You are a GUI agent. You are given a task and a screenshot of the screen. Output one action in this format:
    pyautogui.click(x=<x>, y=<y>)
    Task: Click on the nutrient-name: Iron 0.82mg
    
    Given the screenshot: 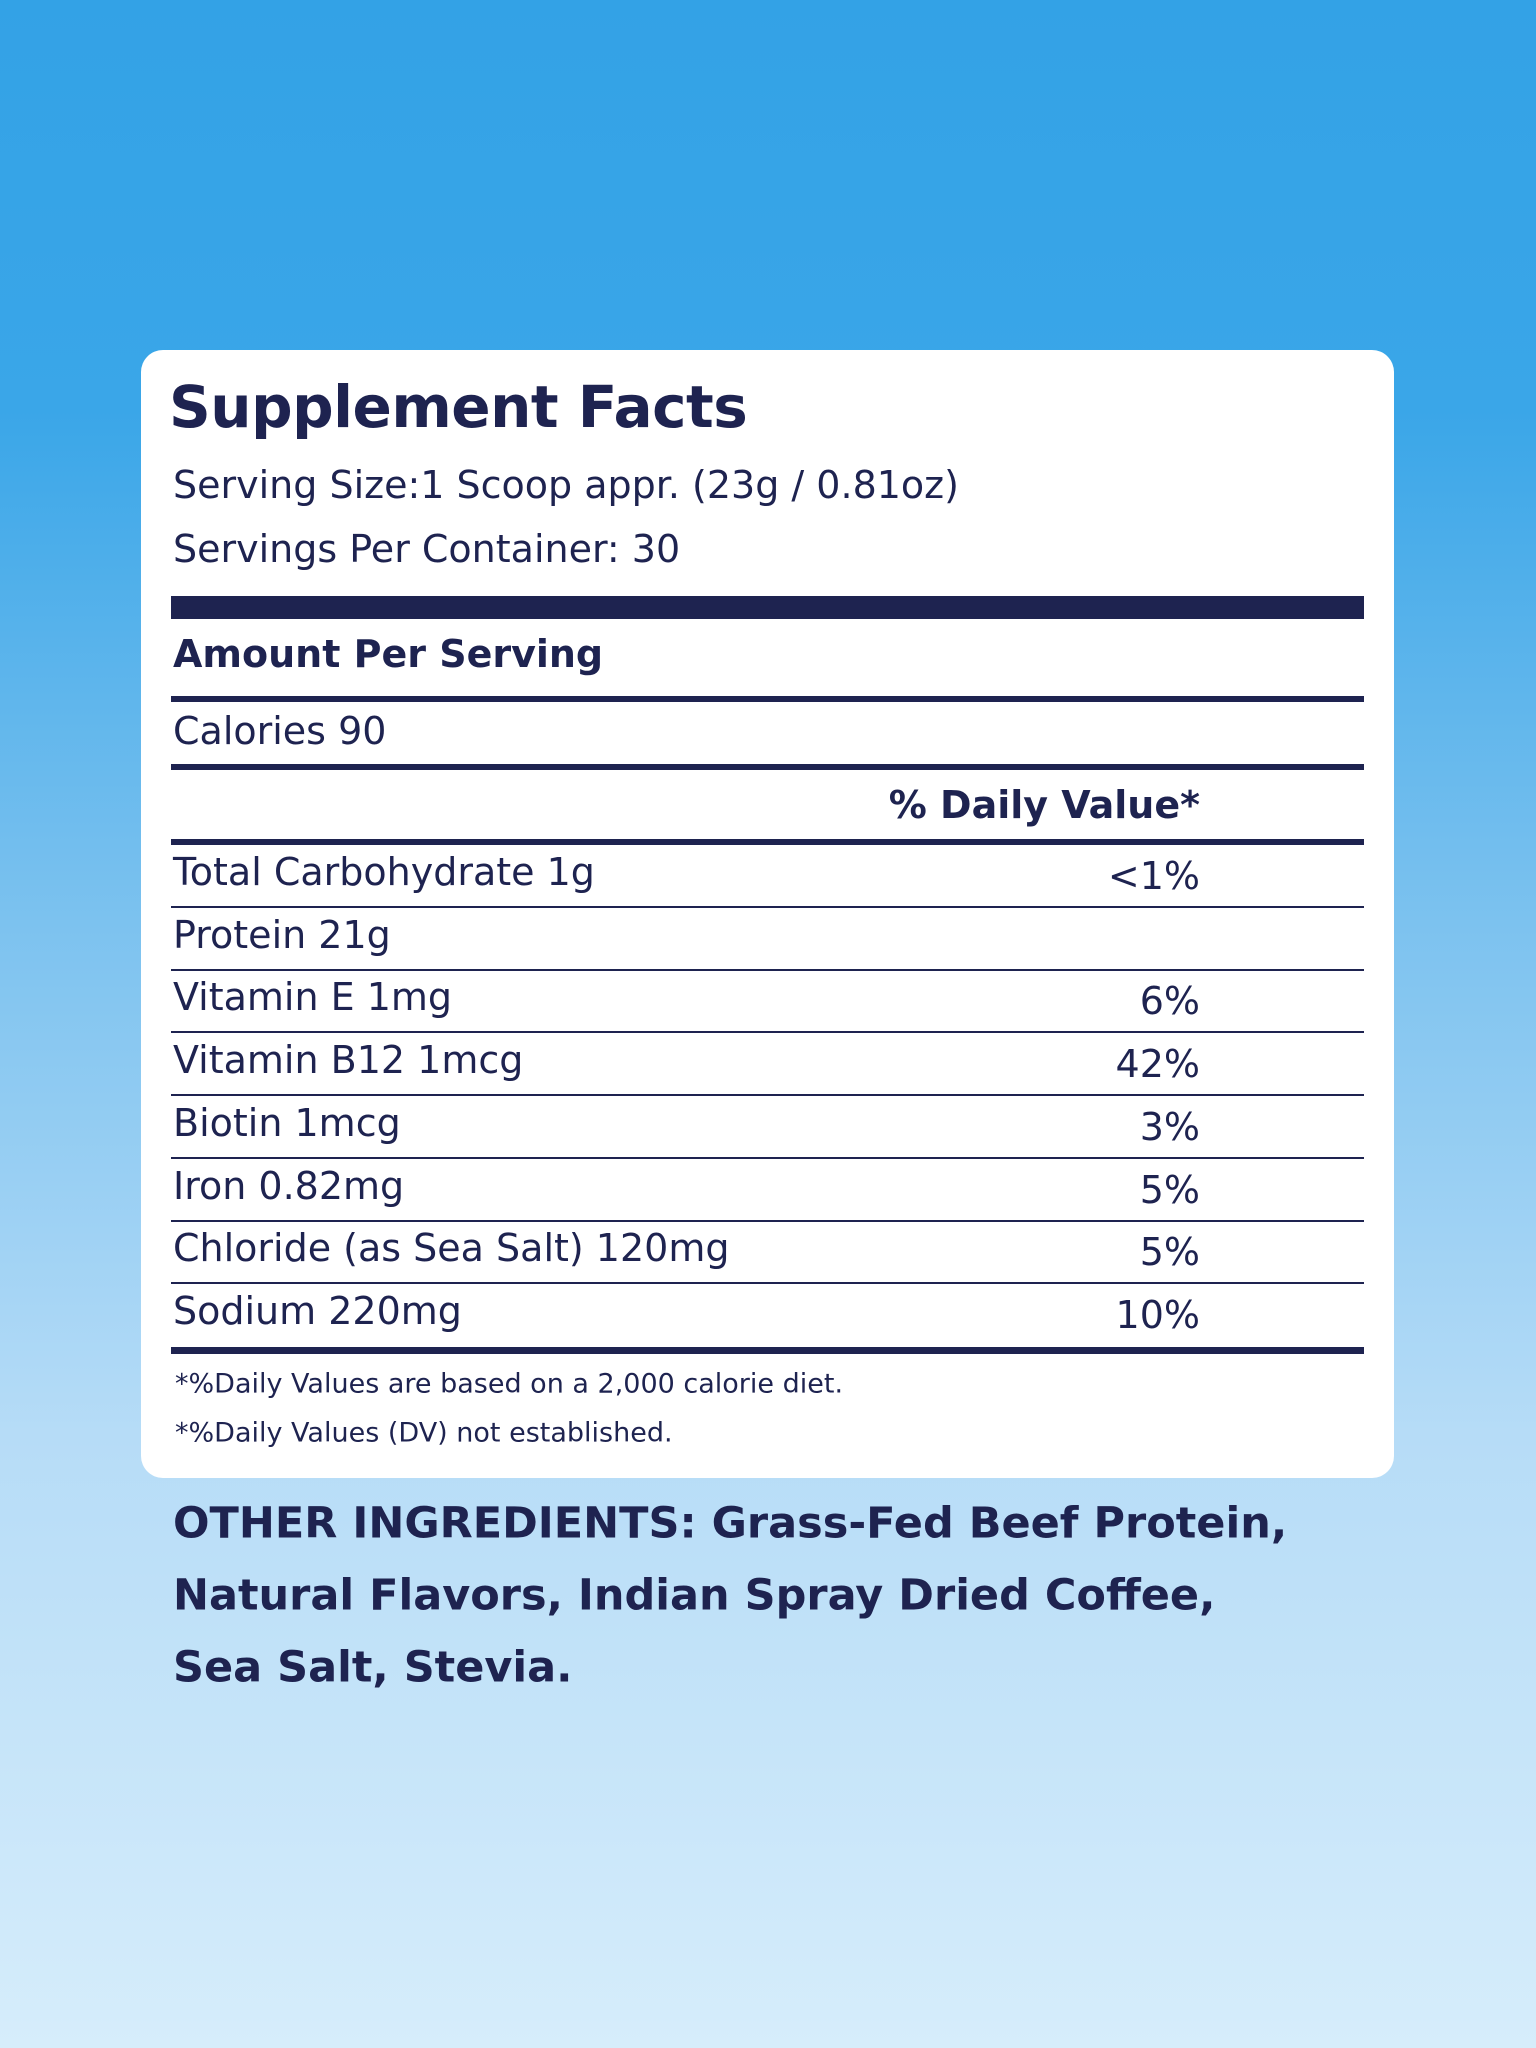 What is the action you would take?
    pyautogui.click(x=289, y=1185)
    